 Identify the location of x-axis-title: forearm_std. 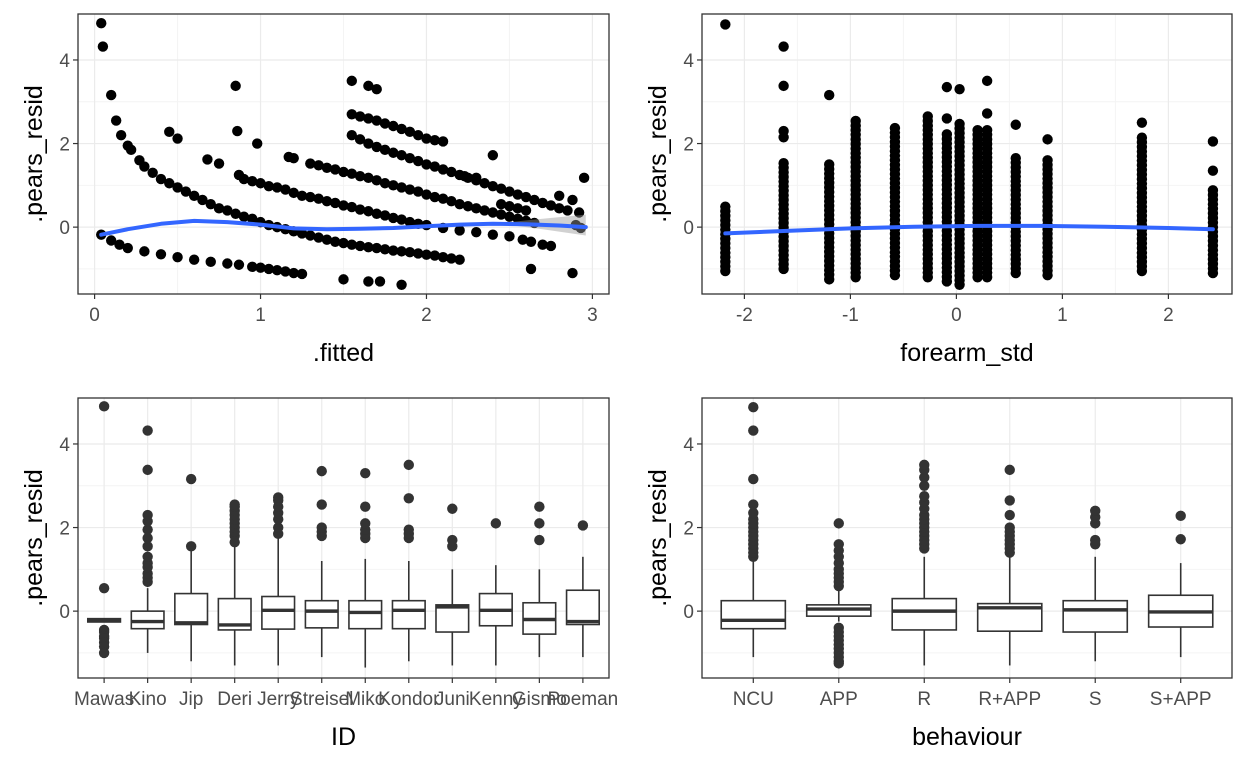
(966, 353).